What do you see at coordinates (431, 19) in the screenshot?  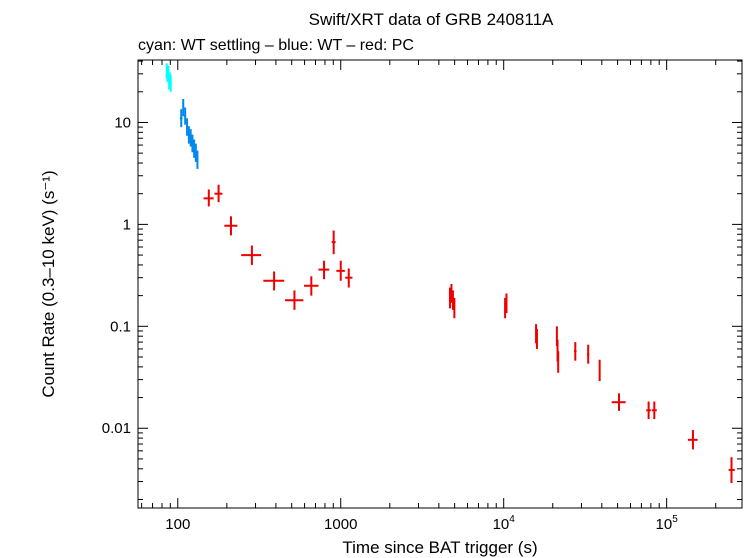 I see `chart-title: Swift/XRT data of GRB 240811A` at bounding box center [431, 19].